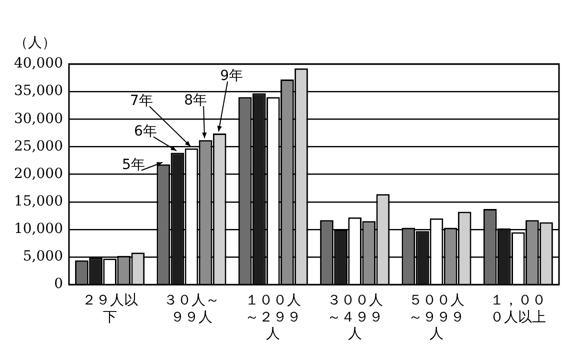  I want to click on y-tick-label: 30,000, so click(38, 118).